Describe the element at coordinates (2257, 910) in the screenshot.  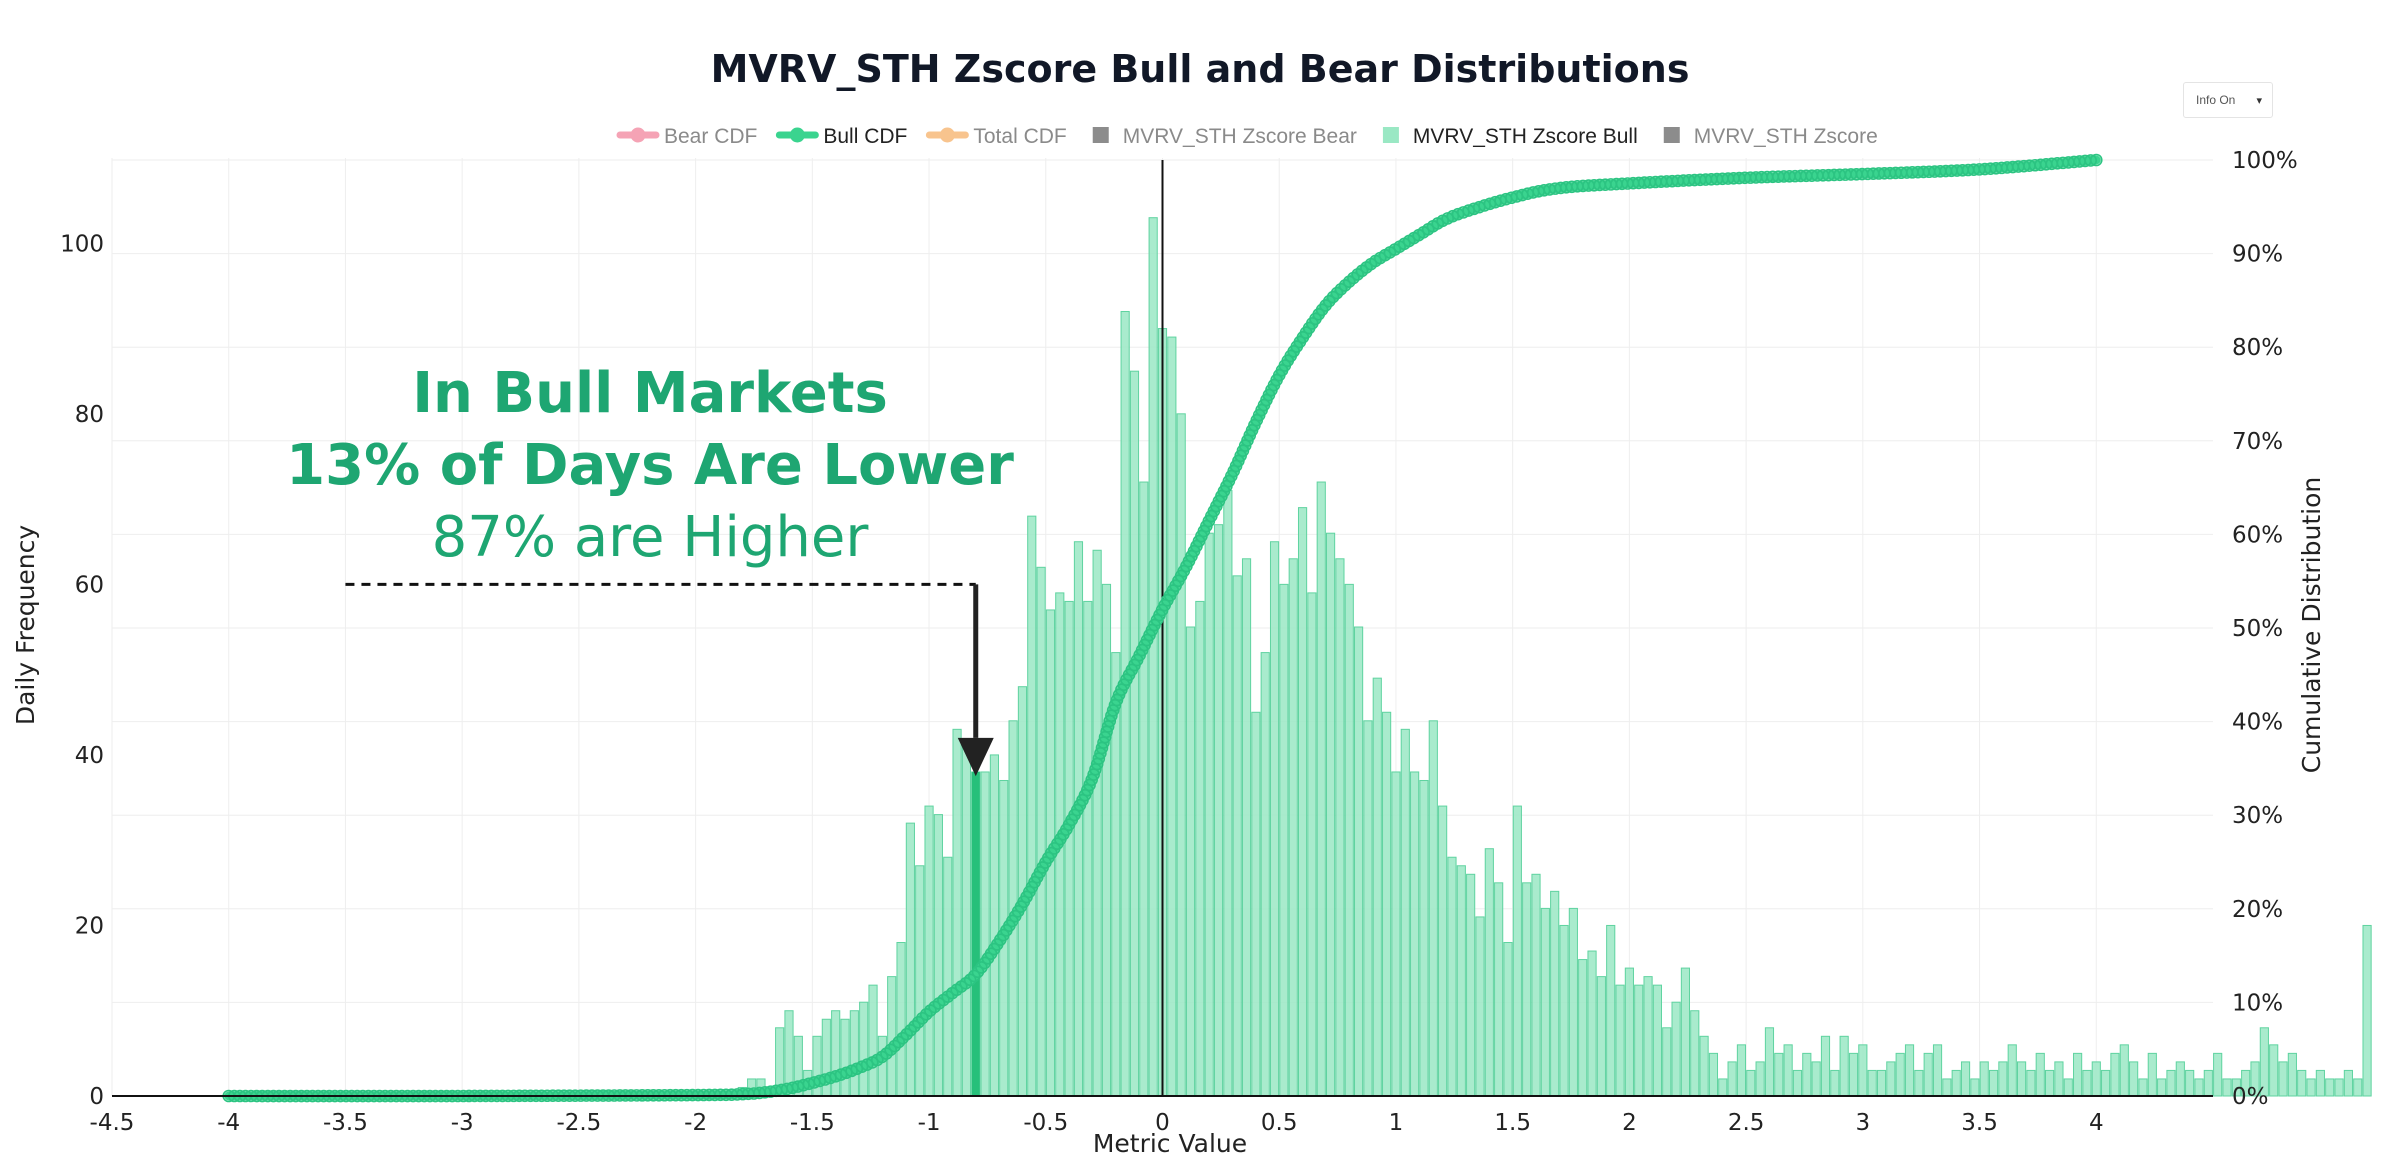
I see `y2-tick-label: 20%` at that location.